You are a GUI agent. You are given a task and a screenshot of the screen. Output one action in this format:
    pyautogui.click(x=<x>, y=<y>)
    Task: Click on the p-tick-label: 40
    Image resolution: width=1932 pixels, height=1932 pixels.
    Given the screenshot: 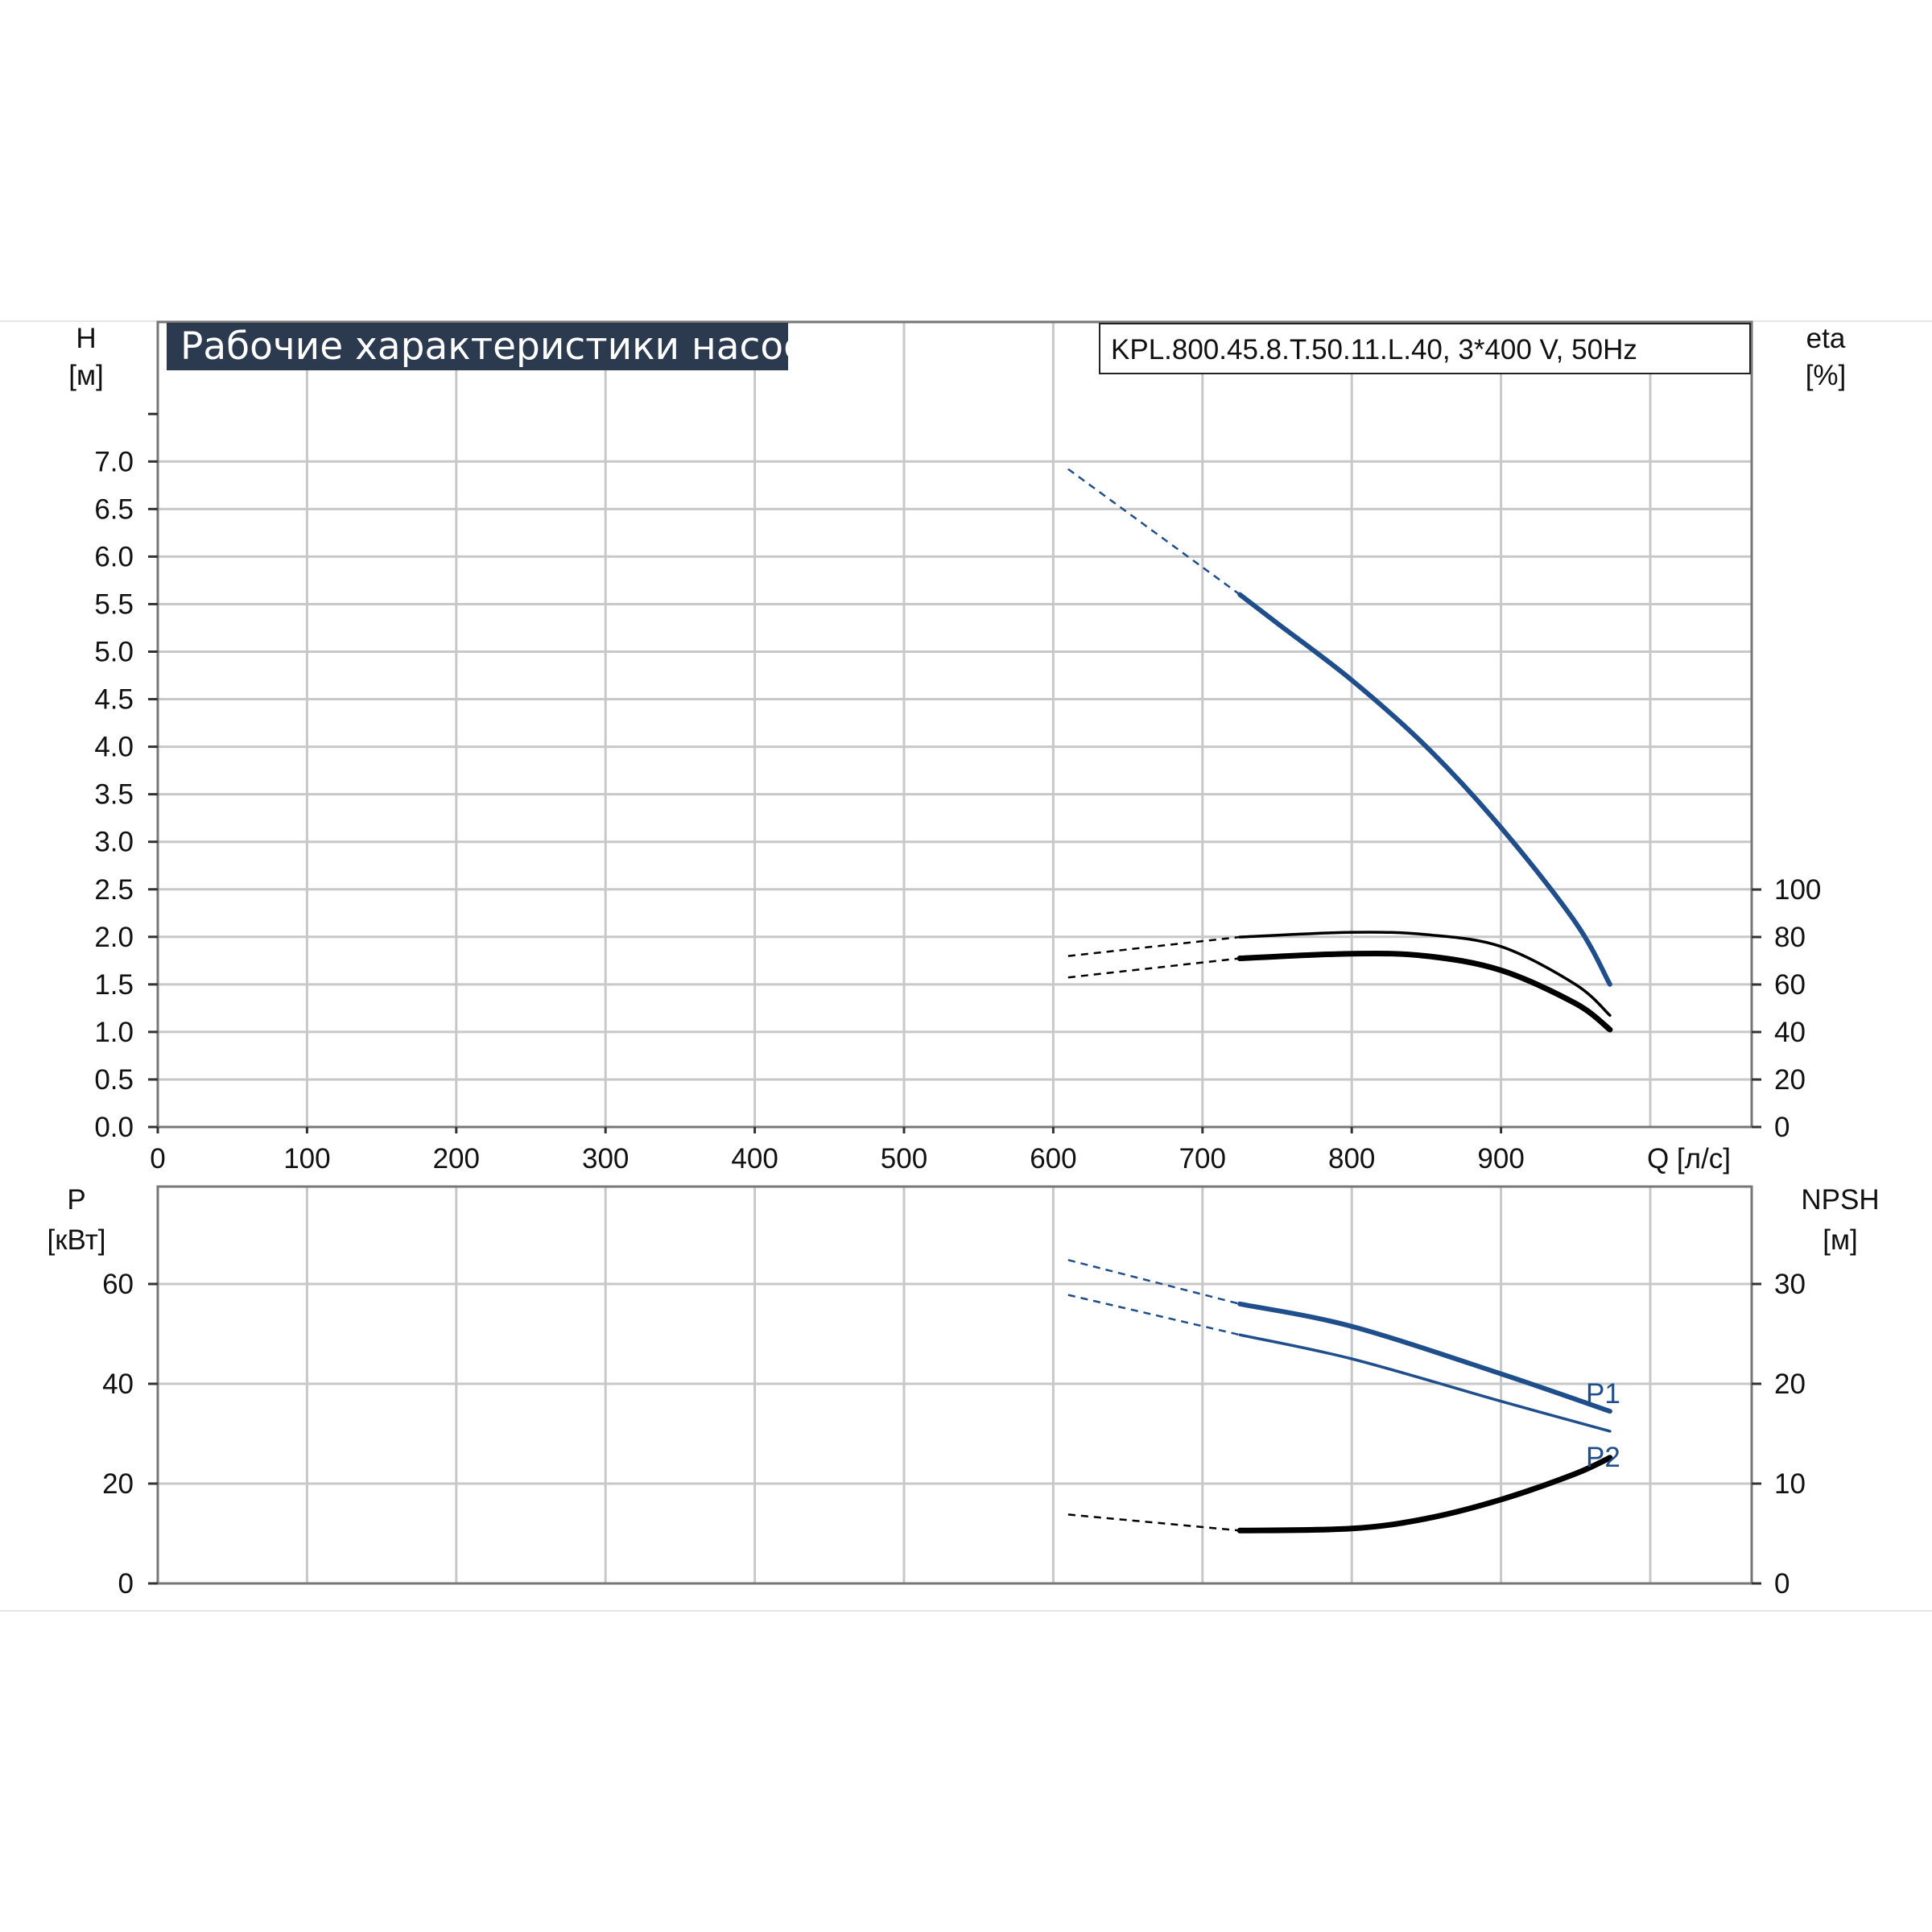 What is the action you would take?
    pyautogui.click(x=118, y=1384)
    